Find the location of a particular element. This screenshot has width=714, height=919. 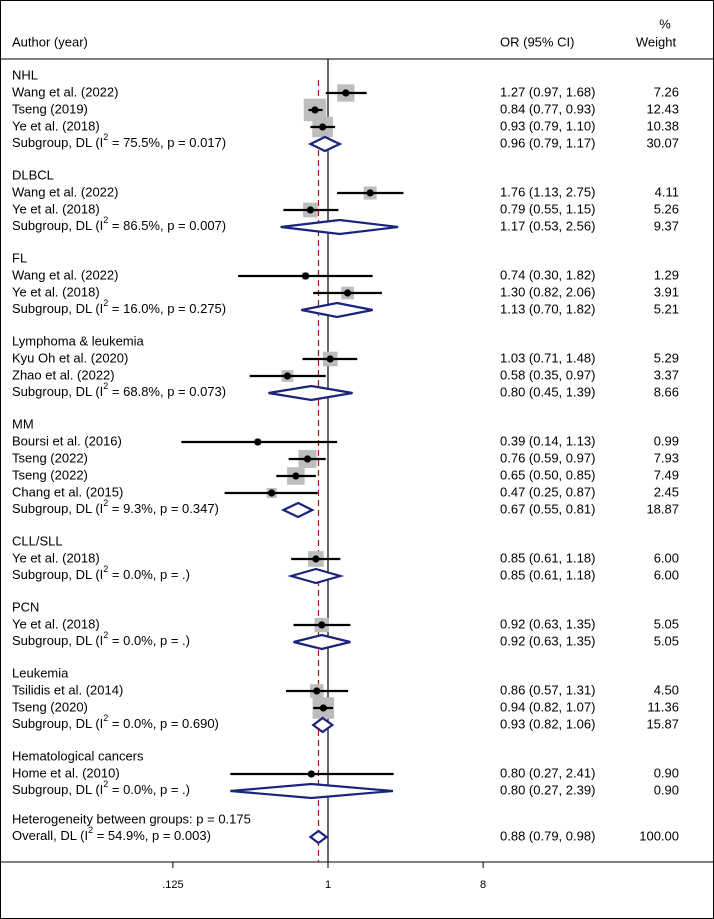

overall-diamond is located at coordinates (318, 837).